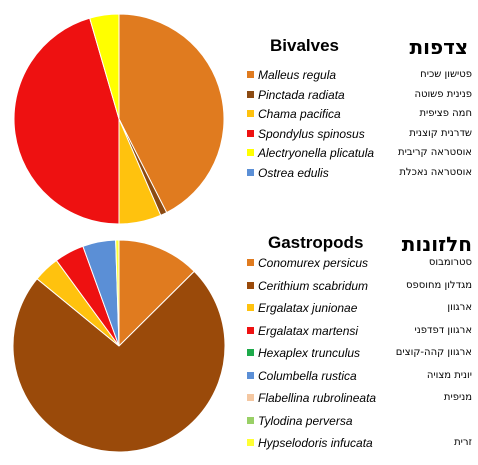 The height and width of the screenshot is (465, 478). Describe the element at coordinates (171, 113) in the screenshot. I see `bivalves-slice-malleus-regula` at that location.